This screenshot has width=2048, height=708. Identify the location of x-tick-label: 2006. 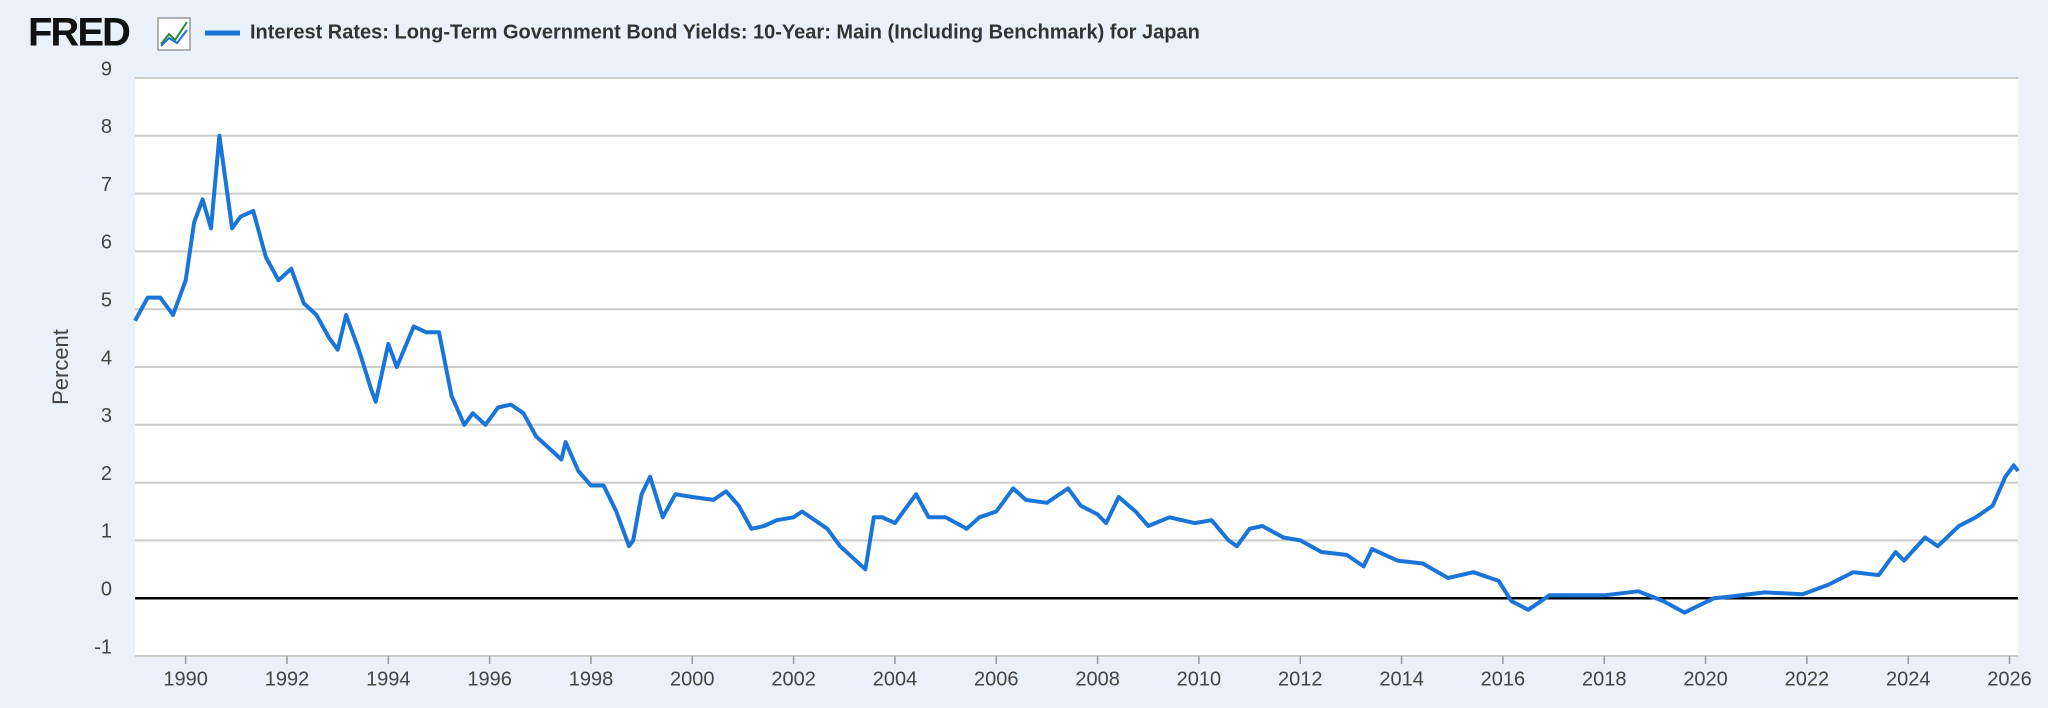
(996, 679).